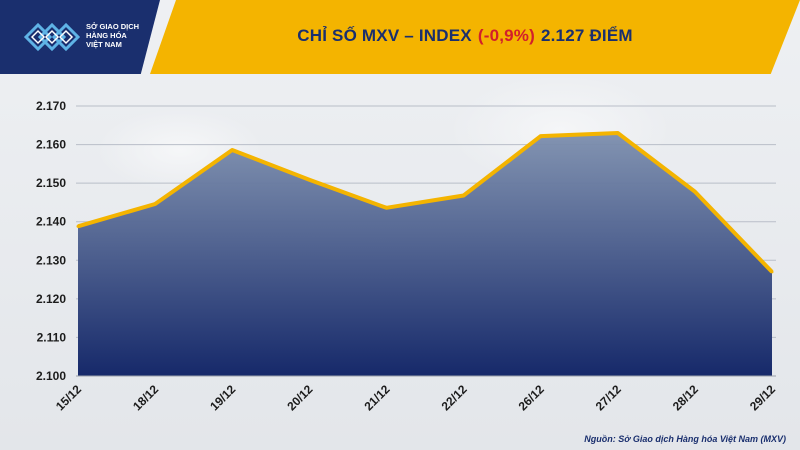  I want to click on y-tick-label: 2.110, so click(52, 337).